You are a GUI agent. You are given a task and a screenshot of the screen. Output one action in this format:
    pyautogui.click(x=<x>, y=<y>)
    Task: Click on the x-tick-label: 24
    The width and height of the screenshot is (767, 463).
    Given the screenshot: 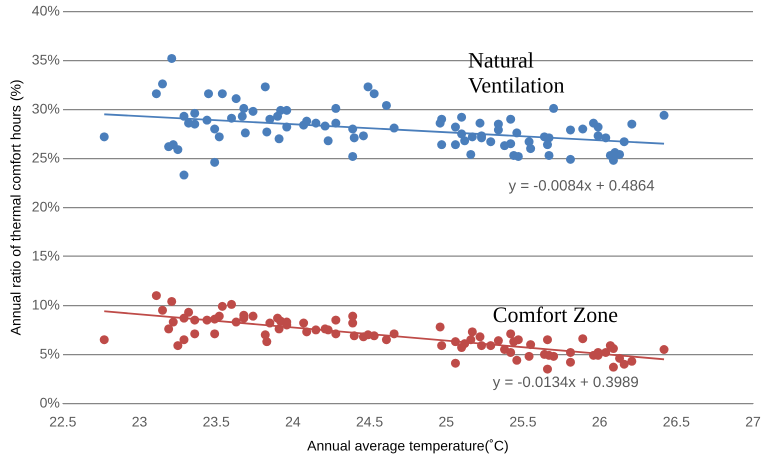 What is the action you would take?
    pyautogui.click(x=293, y=422)
    